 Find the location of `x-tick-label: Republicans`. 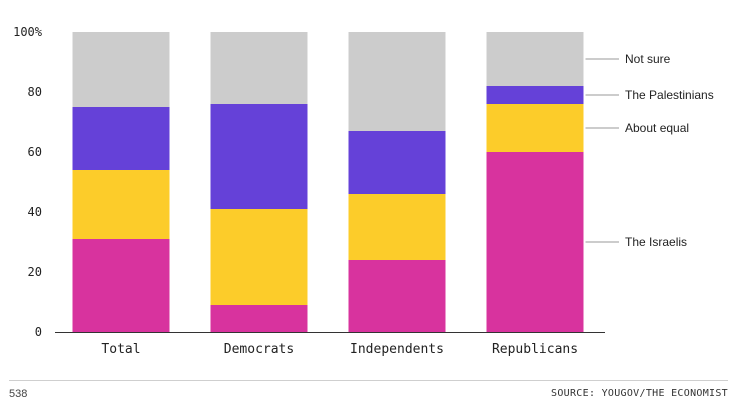

x-tick-label: Republicans is located at coordinates (535, 349).